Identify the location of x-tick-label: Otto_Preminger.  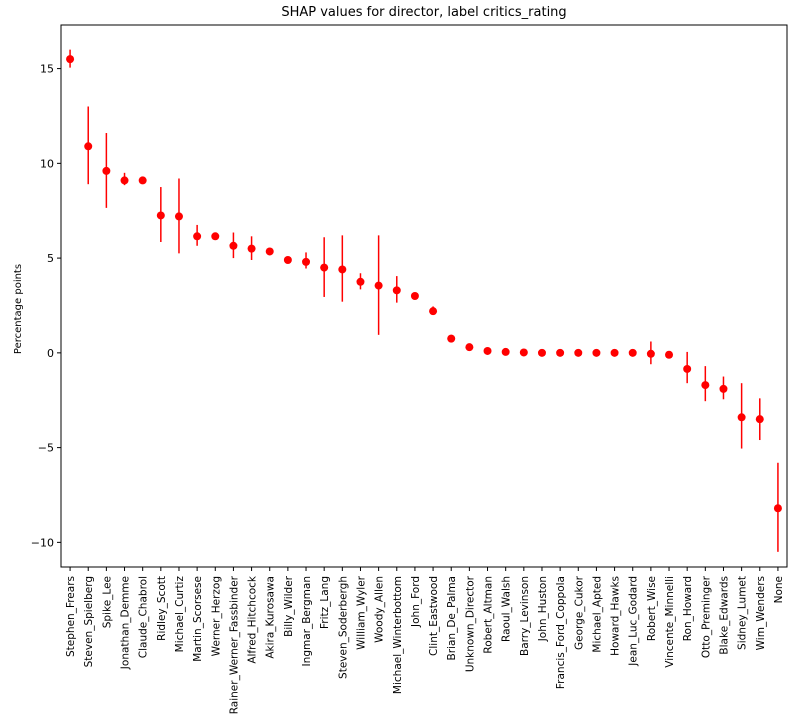
(706, 616).